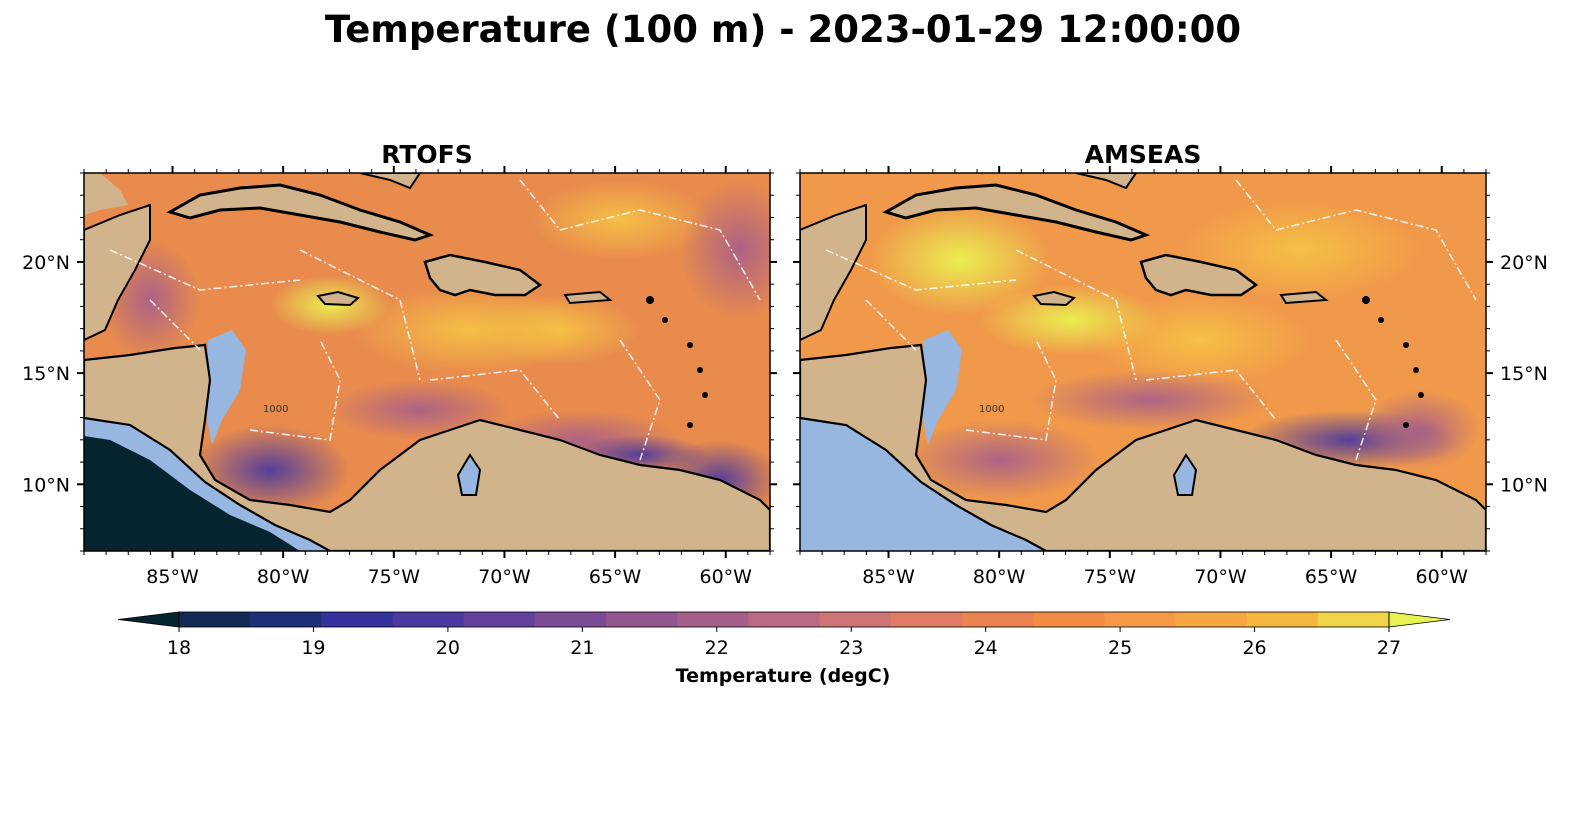 This screenshot has width=1577, height=827. What do you see at coordinates (1120, 648) in the screenshot?
I see `colorbar-tick-label: 25` at bounding box center [1120, 648].